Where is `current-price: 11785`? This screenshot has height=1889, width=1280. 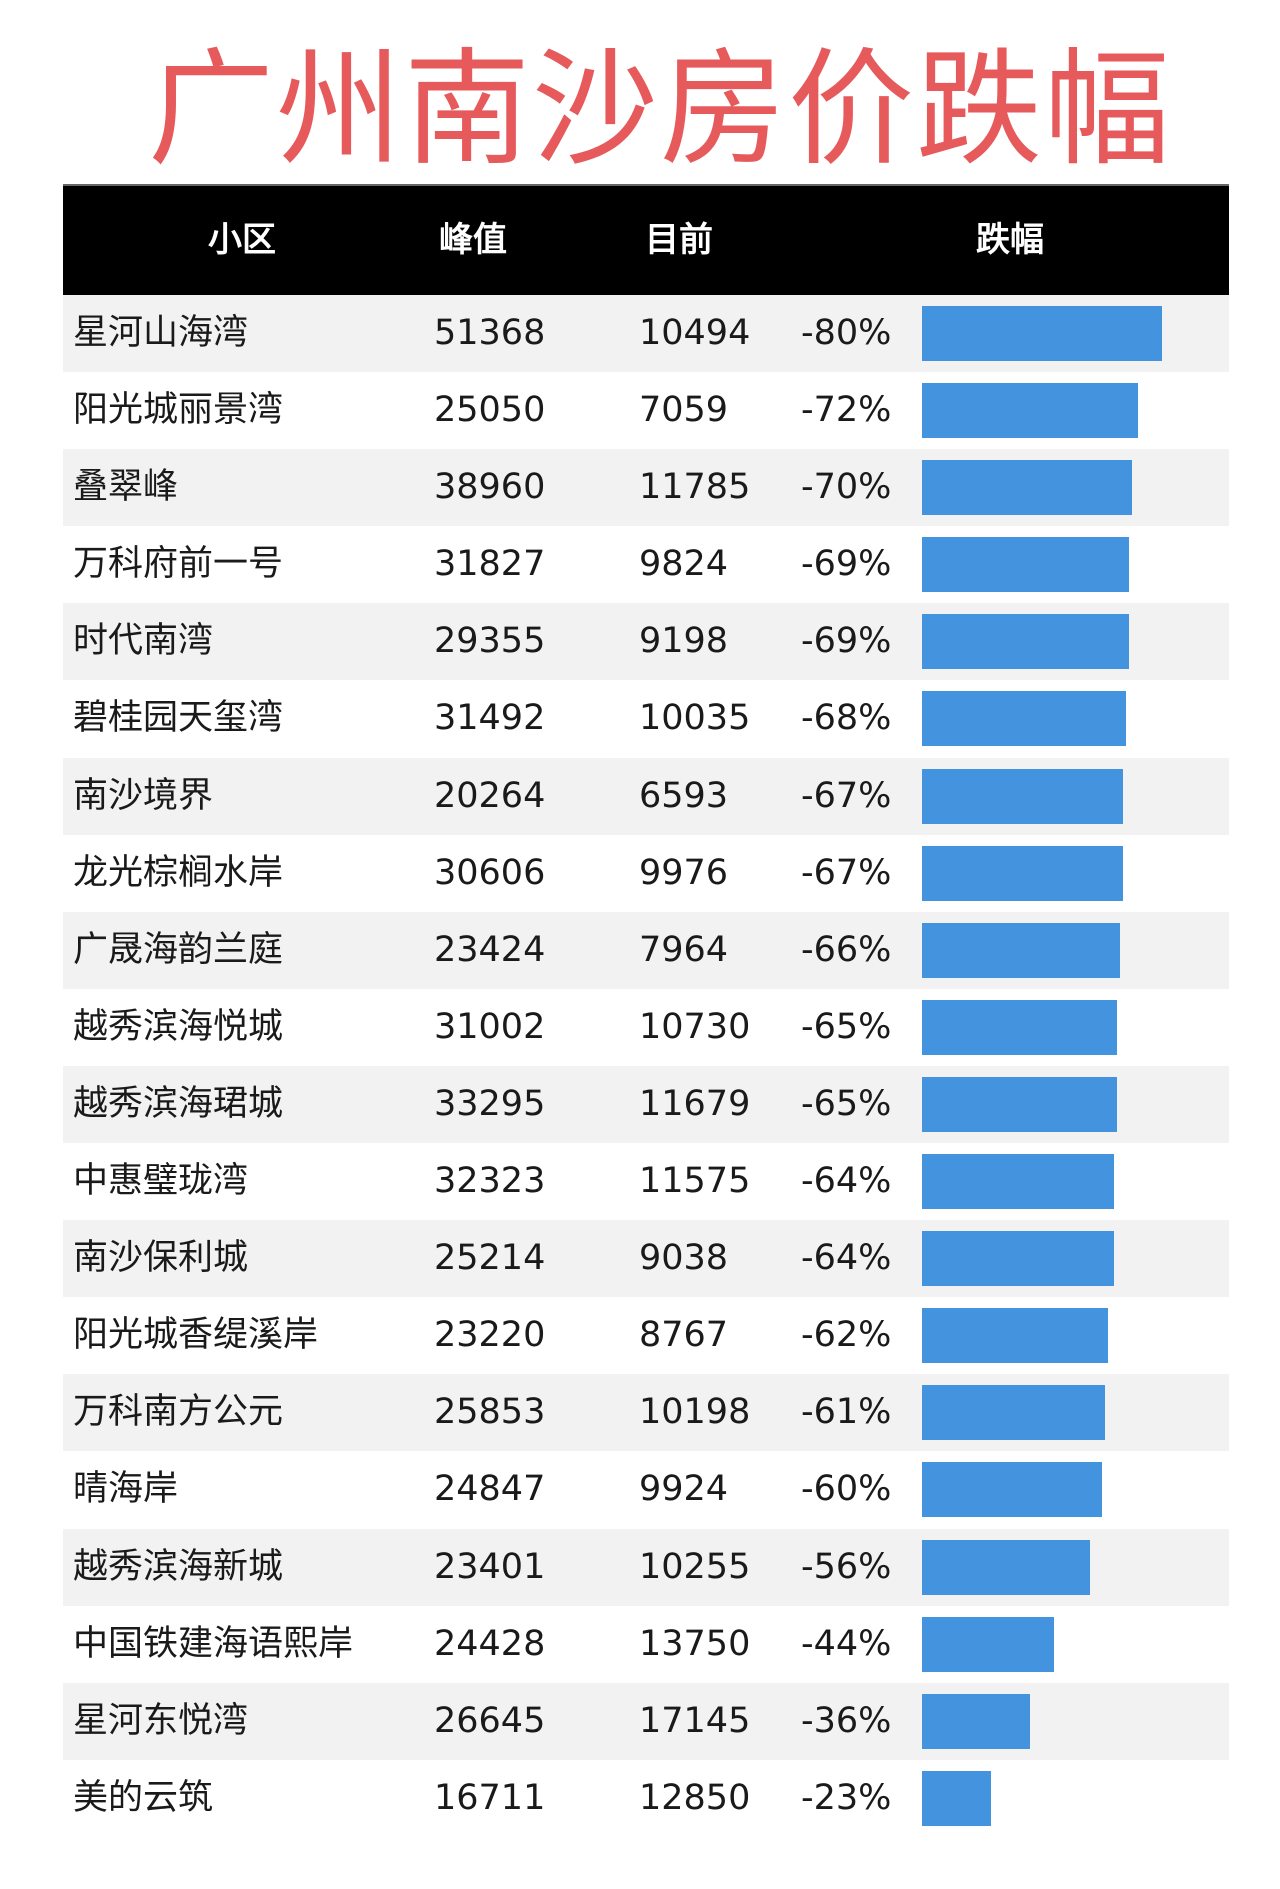
current-price: 11785 is located at coordinates (695, 487).